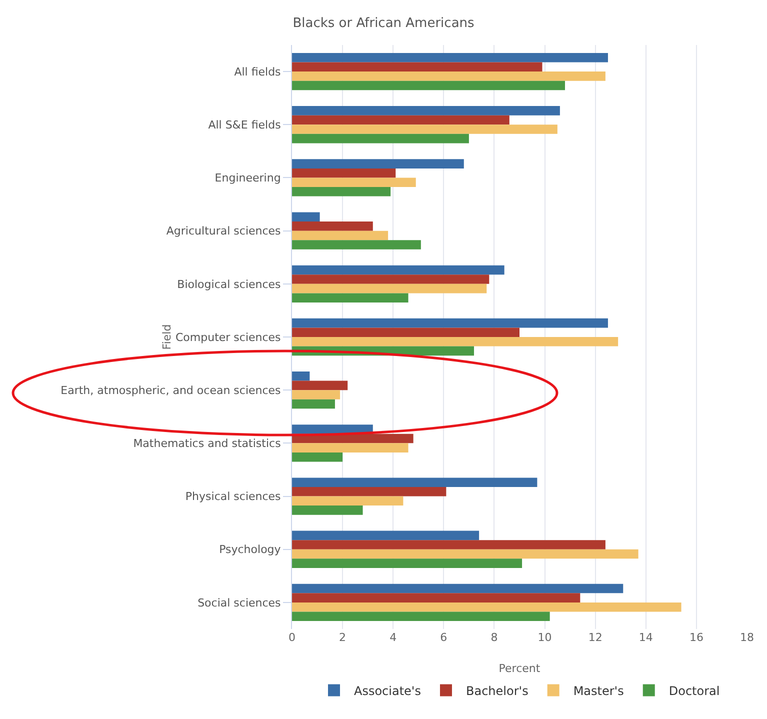 The height and width of the screenshot is (719, 767). I want to click on x-tick-label: 12, so click(595, 637).